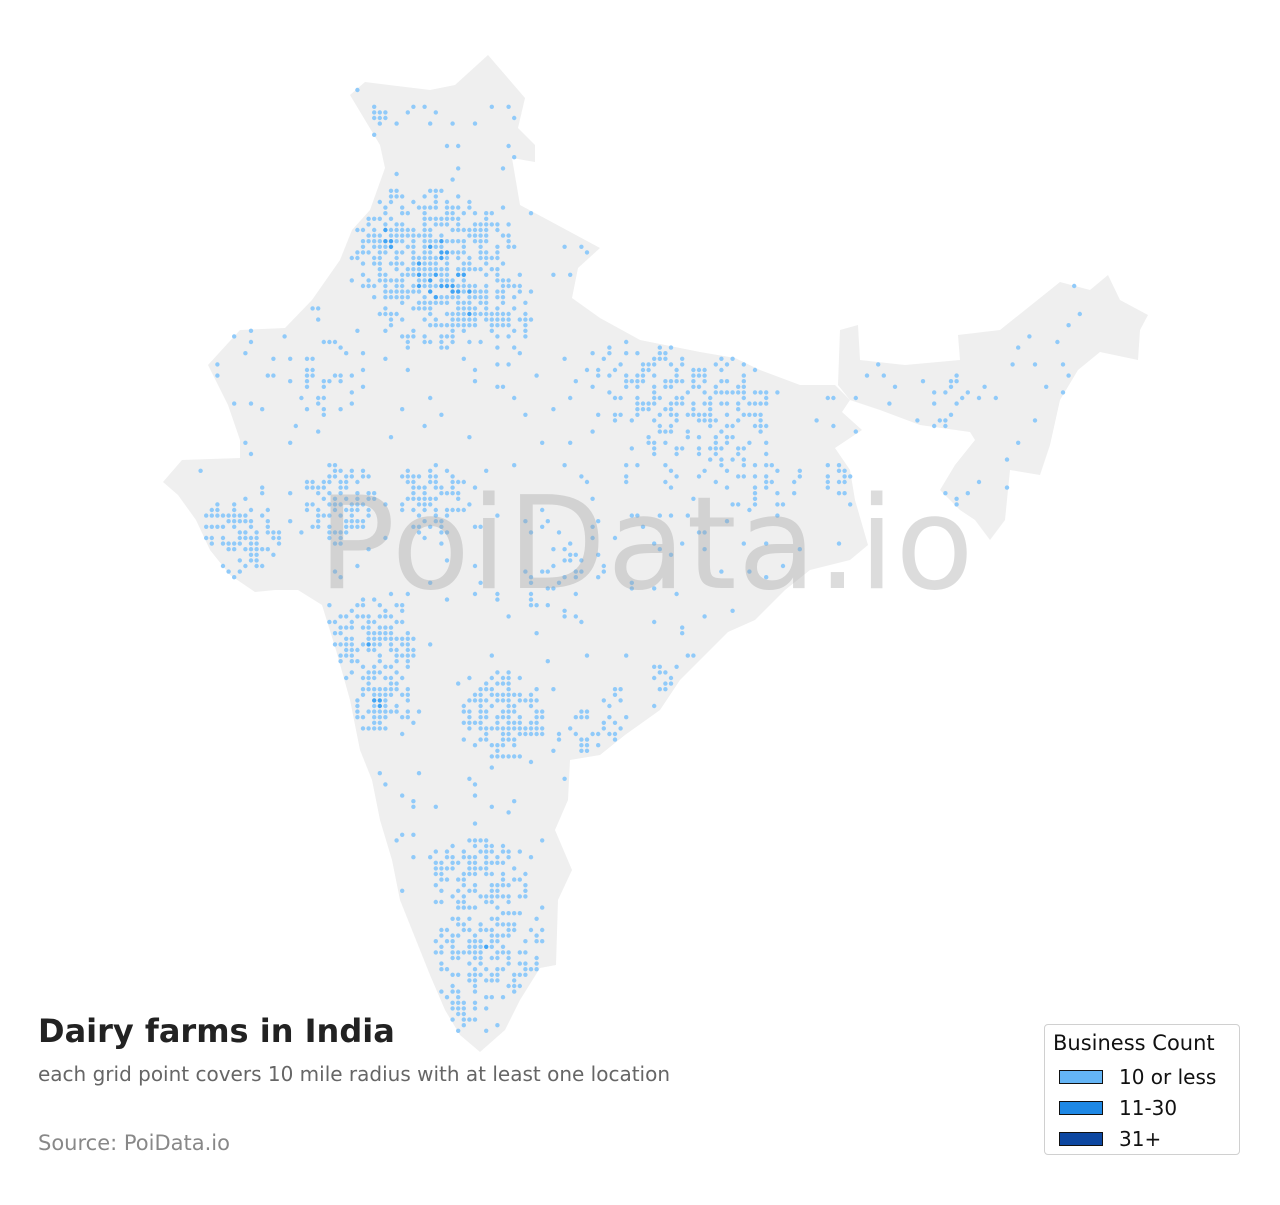 The width and height of the screenshot is (1280, 1205). What do you see at coordinates (1081, 1138) in the screenshot?
I see `legend-swatch-high` at bounding box center [1081, 1138].